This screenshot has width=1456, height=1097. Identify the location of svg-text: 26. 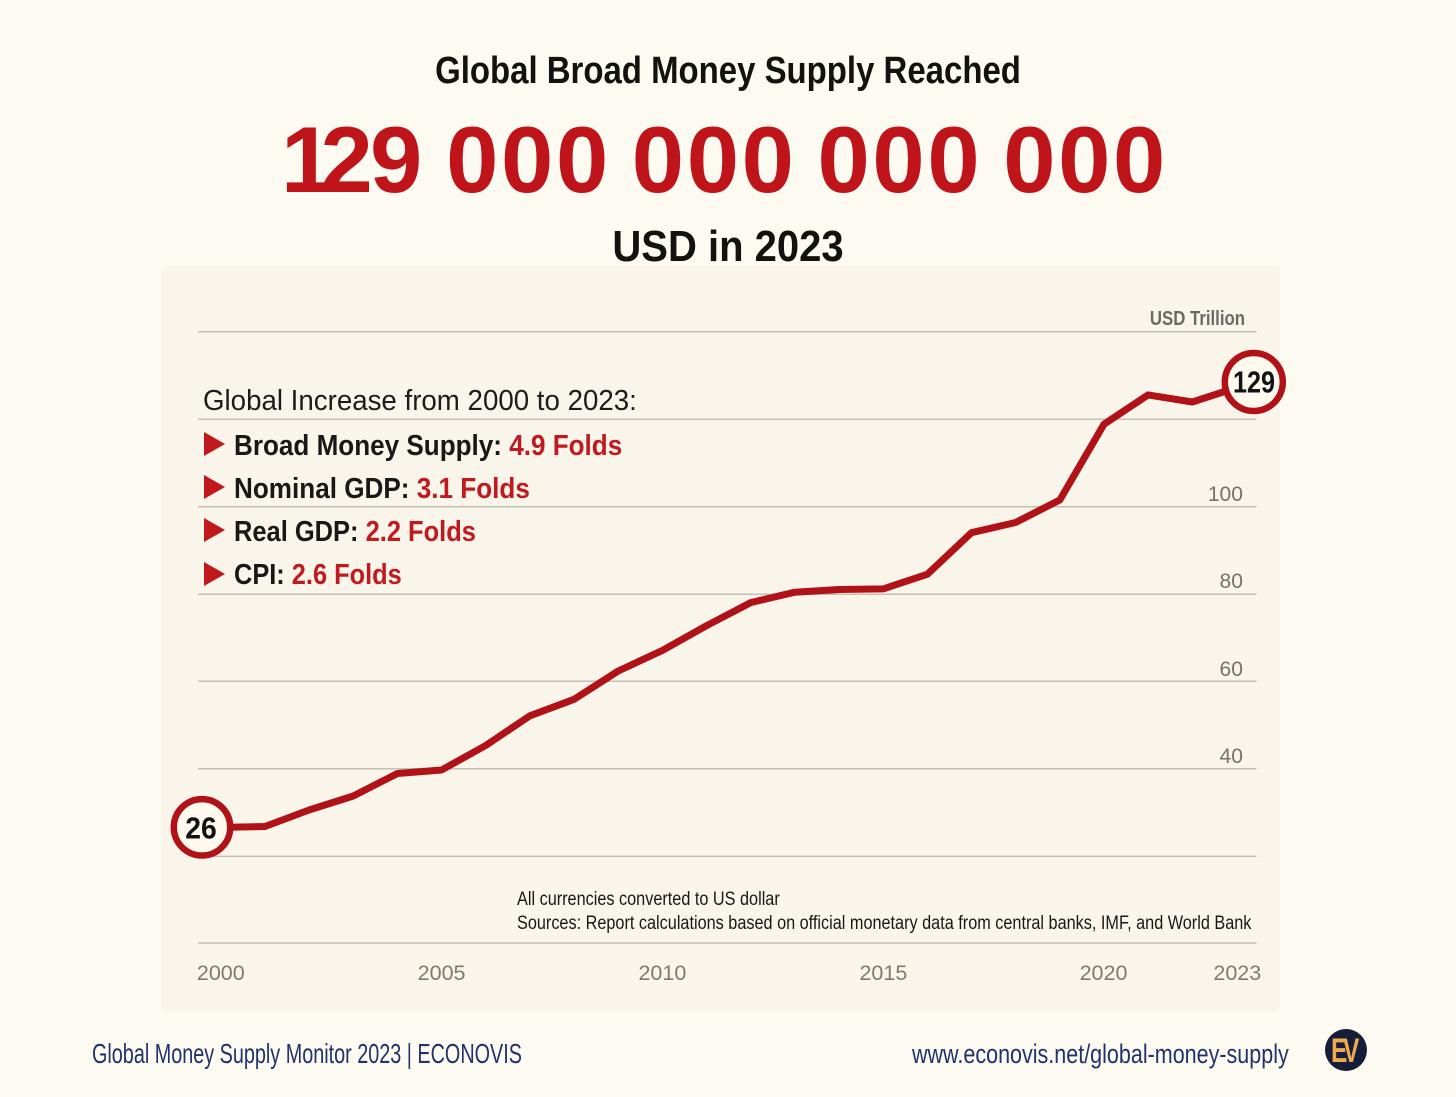
(201, 828).